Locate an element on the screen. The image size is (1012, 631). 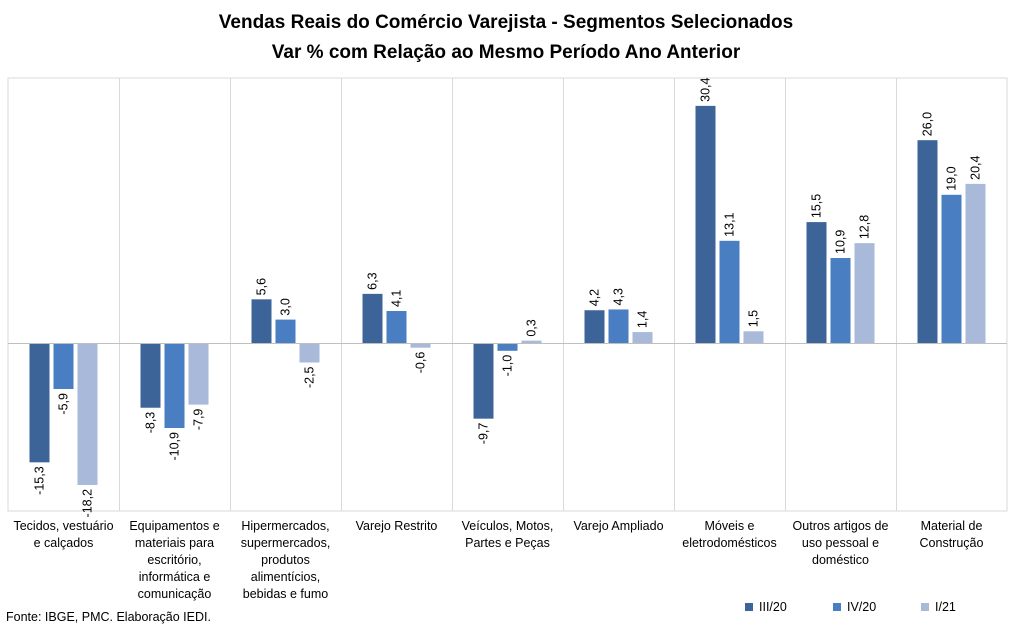
category-label: Varejo Restrito is located at coordinates (396, 526).